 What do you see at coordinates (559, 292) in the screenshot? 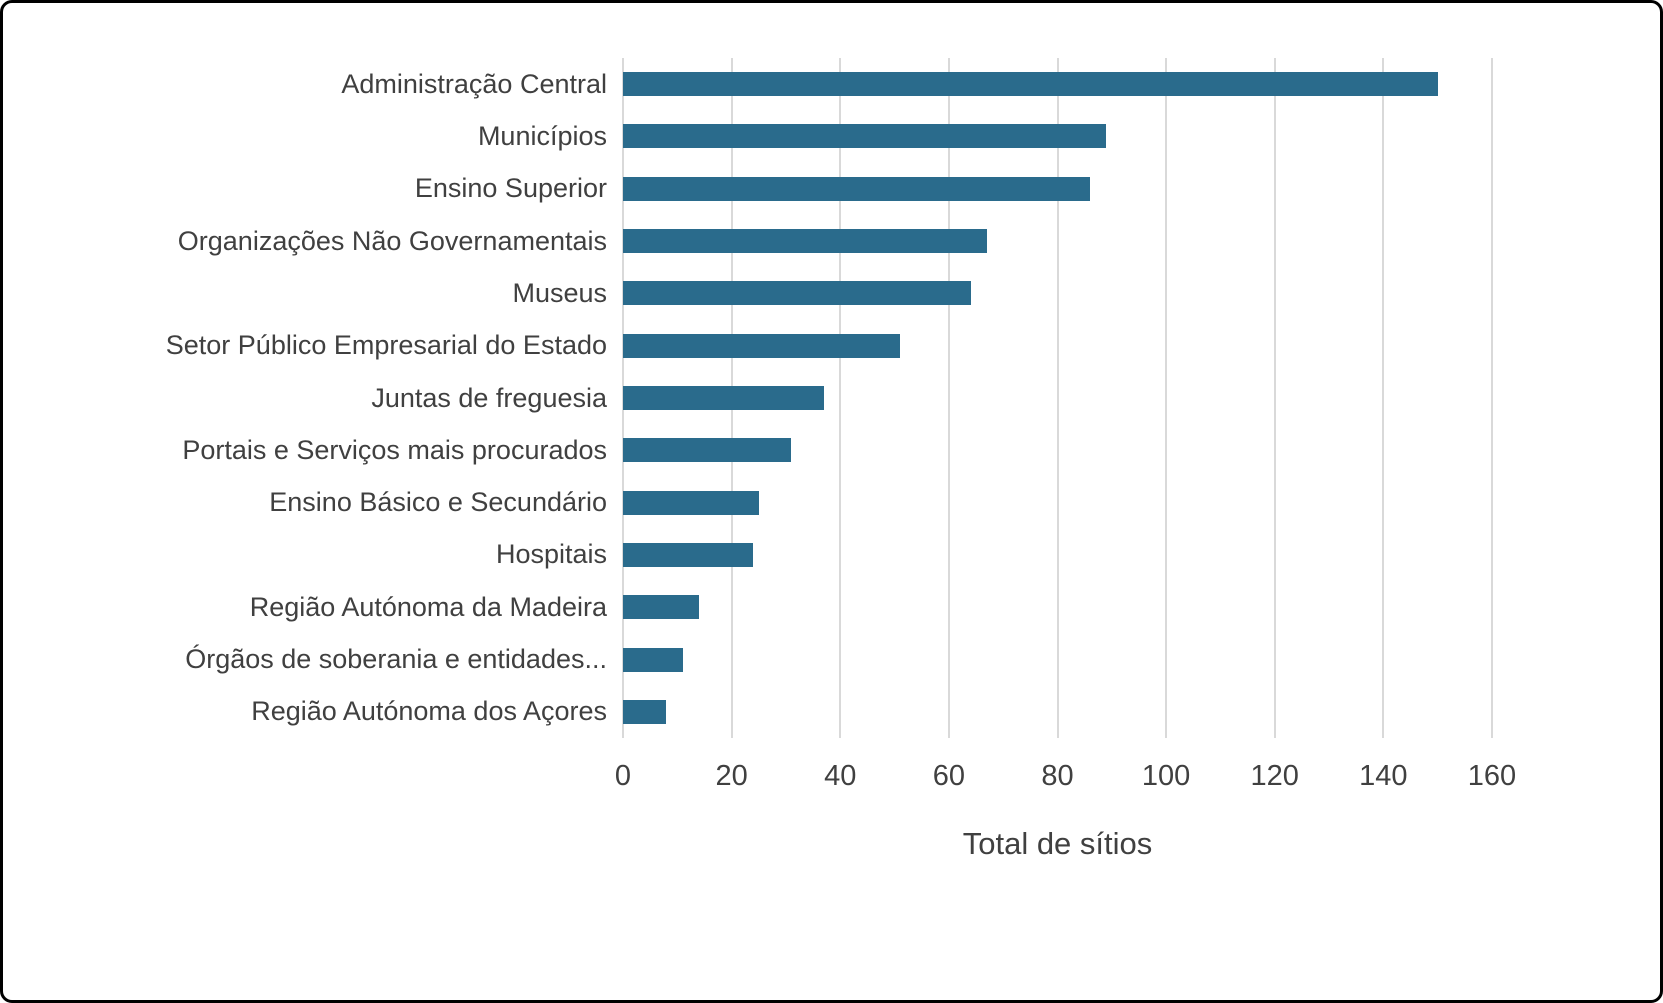
I see `category-label: Museus` at bounding box center [559, 292].